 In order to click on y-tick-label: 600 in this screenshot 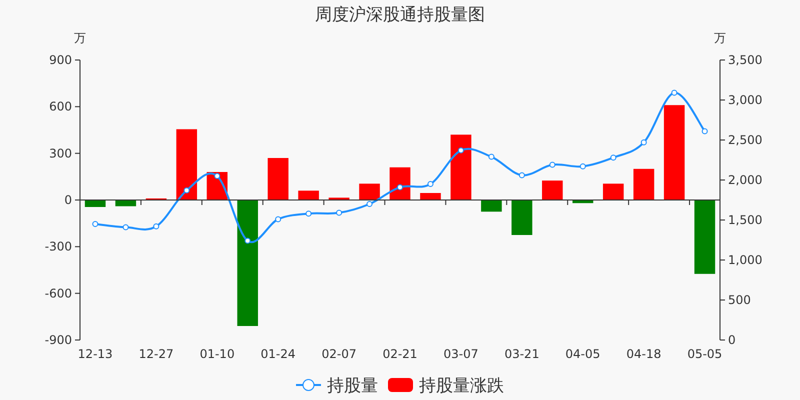, I will do `click(60, 107)`.